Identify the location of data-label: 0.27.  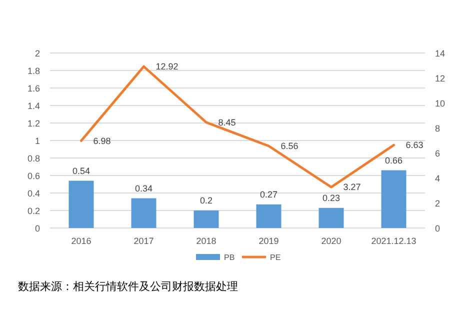
(269, 194).